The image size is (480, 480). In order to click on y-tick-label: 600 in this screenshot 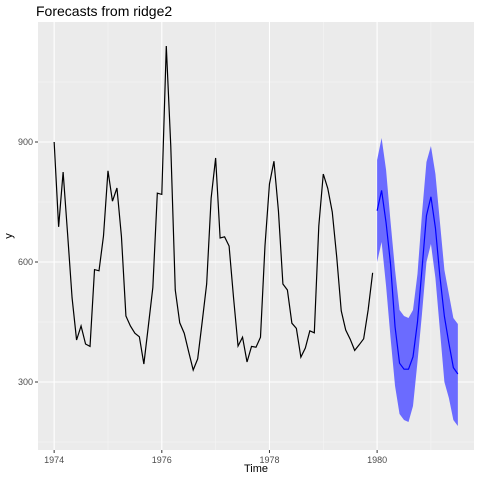, I will do `click(25, 262)`.